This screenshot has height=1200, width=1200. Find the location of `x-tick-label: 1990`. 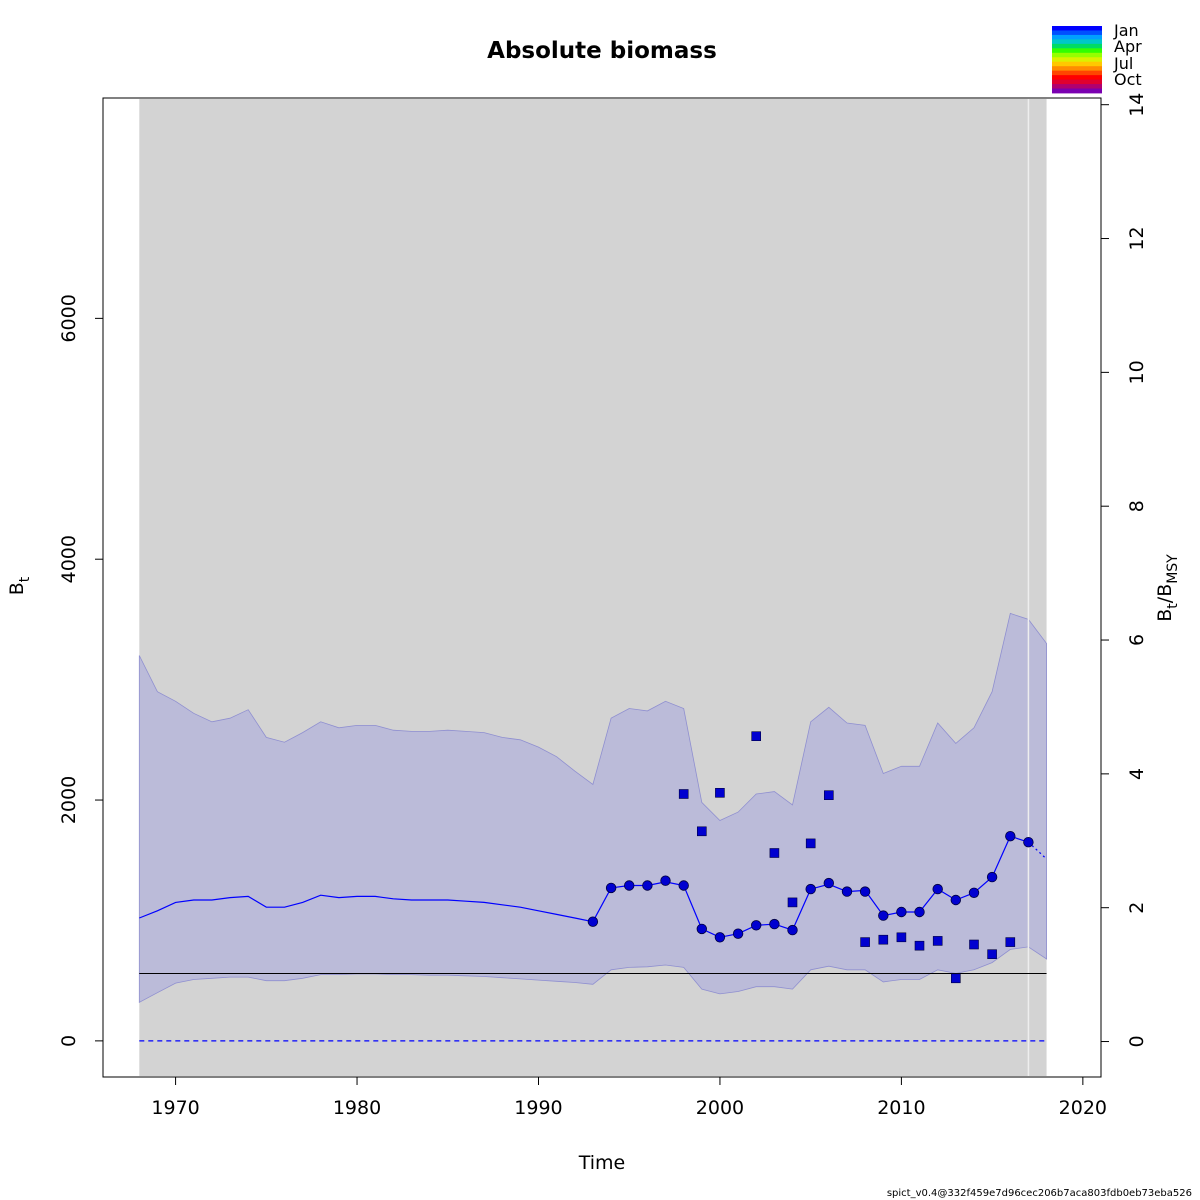

x-tick-label: 1990 is located at coordinates (538, 1108).